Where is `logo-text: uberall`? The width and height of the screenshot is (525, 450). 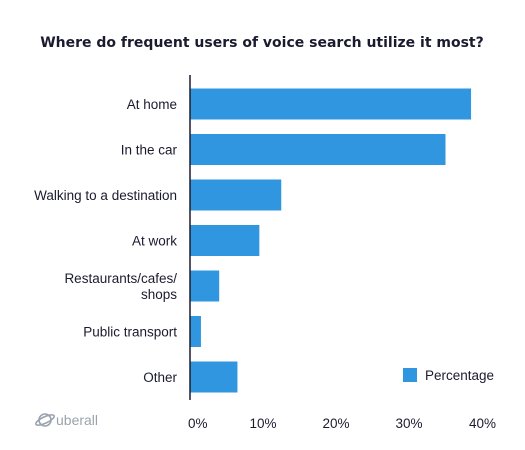
logo-text: uberall is located at coordinates (77, 420).